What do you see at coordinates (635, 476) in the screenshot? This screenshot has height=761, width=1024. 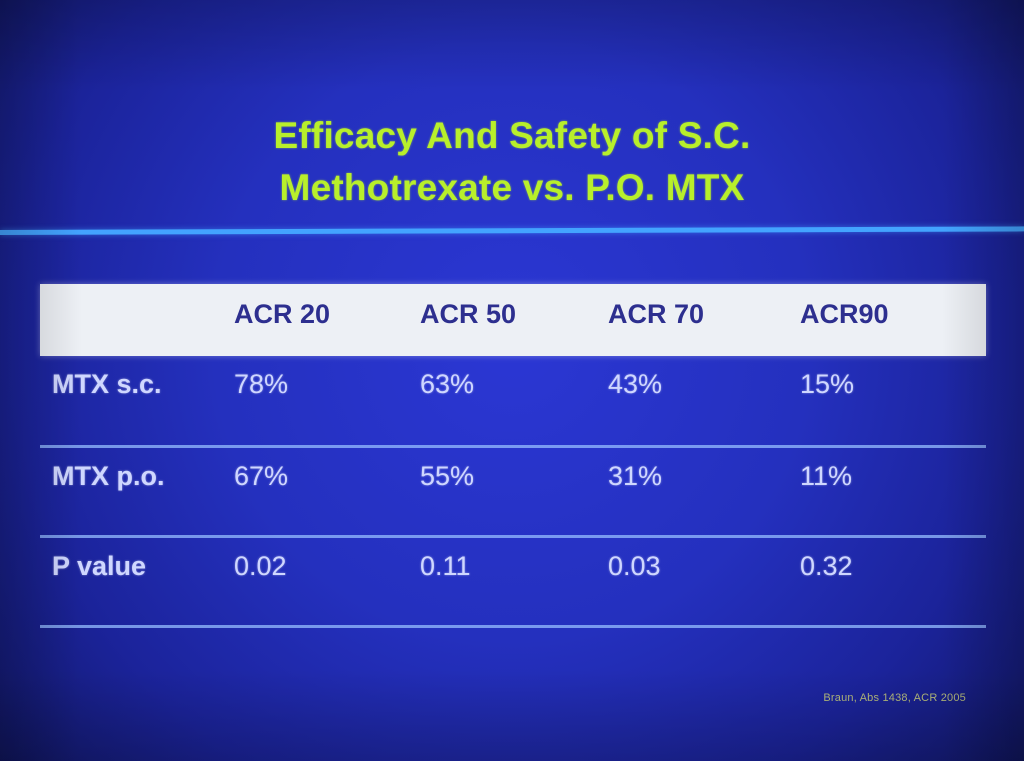 I see `cell-mtx-po-acr70: 31%` at bounding box center [635, 476].